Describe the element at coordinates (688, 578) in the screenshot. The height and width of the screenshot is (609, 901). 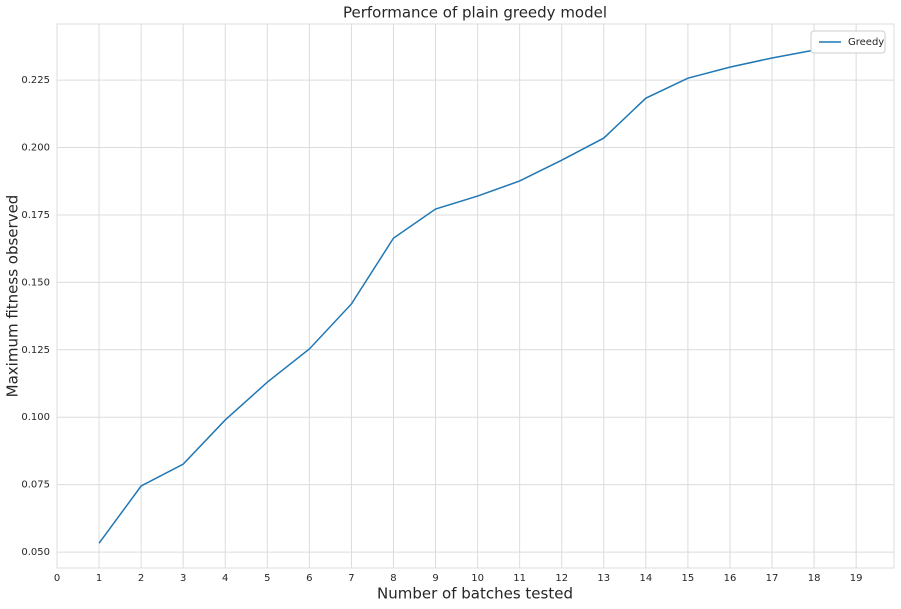
I see `x-tick-label: 15` at that location.